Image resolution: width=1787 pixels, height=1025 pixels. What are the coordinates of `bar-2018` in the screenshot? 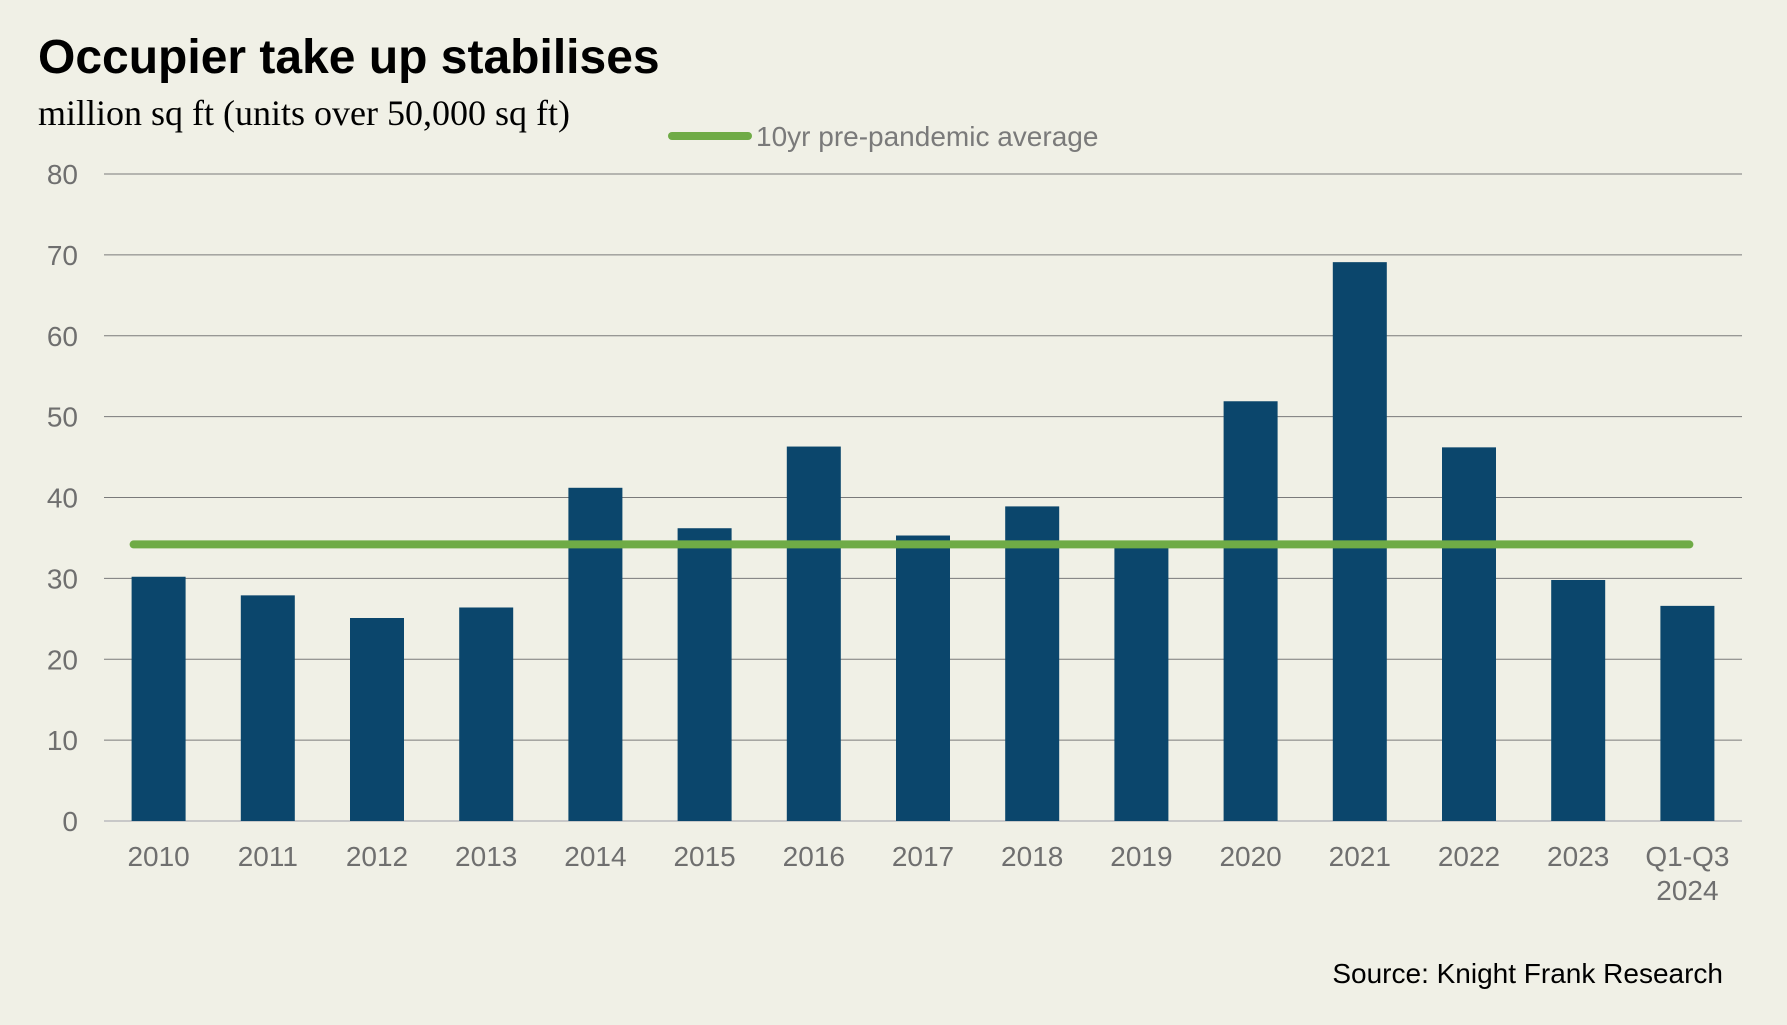 It's located at (1032, 663).